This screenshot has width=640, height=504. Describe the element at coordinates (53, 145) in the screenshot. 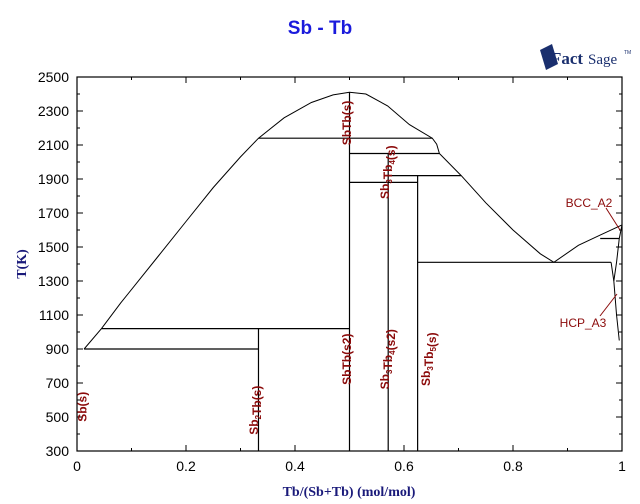

I see `y-tick-label: 2100` at that location.